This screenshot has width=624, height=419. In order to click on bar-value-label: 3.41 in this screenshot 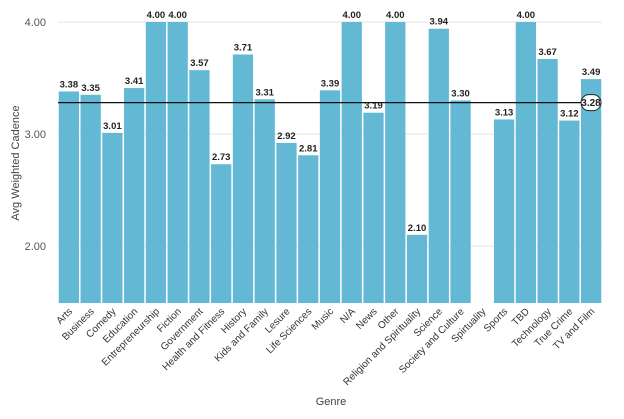, I will do `click(134, 81)`.